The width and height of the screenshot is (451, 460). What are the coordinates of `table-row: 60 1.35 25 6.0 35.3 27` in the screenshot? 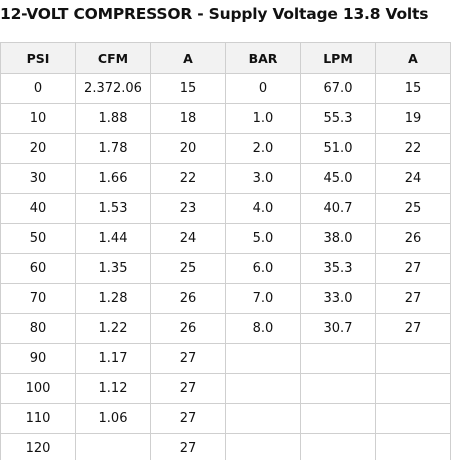 It's located at (225, 268).